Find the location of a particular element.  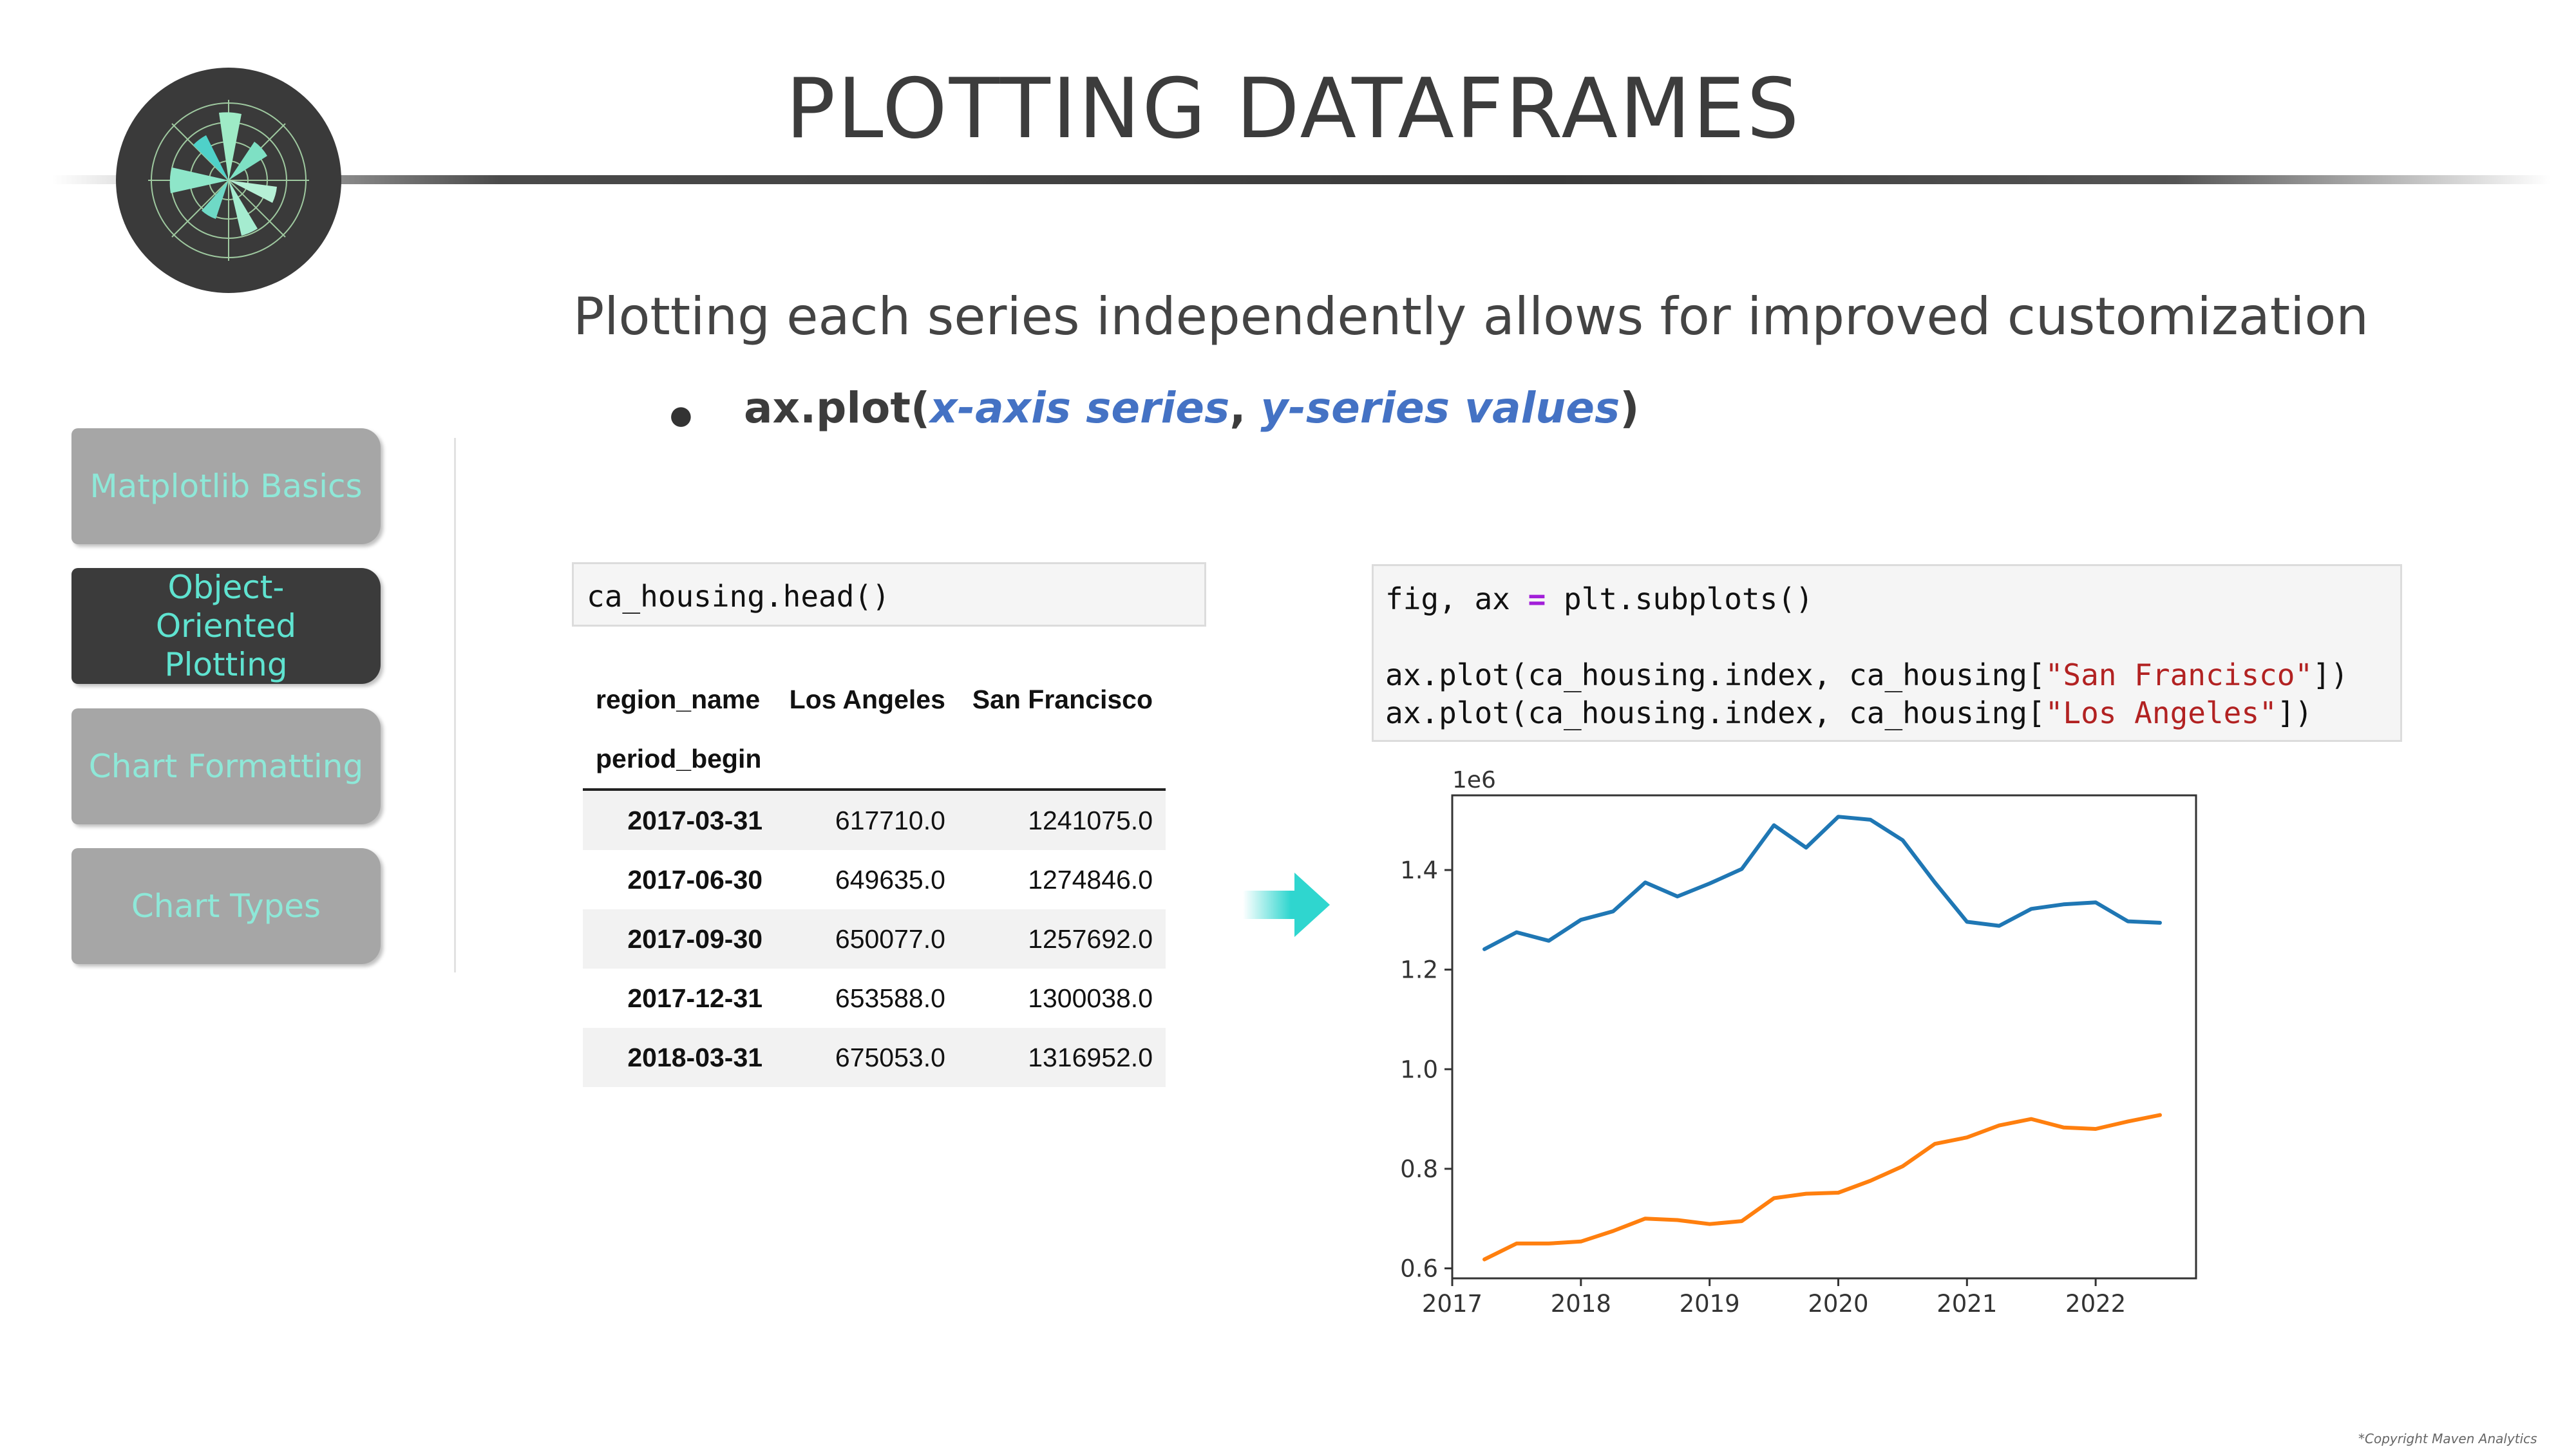

y-tick-label: 0.8 is located at coordinates (1419, 1169).